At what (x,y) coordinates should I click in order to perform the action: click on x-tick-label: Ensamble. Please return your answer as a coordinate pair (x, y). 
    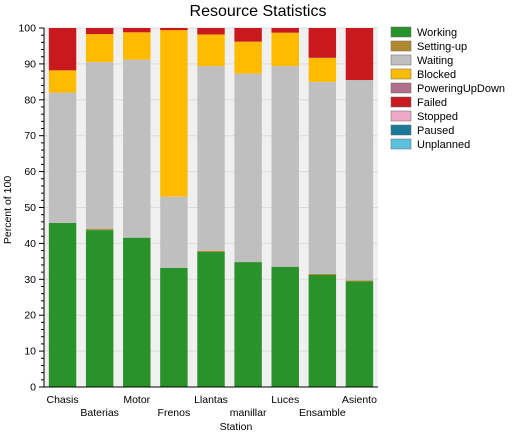
    Looking at the image, I should click on (322, 413).